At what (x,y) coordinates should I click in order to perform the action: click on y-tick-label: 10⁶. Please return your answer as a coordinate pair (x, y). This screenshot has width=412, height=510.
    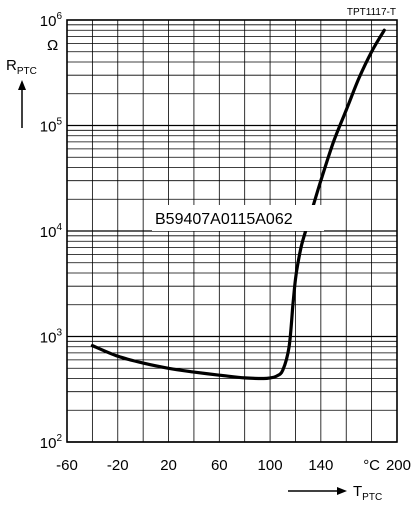
    Looking at the image, I should click on (51, 20).